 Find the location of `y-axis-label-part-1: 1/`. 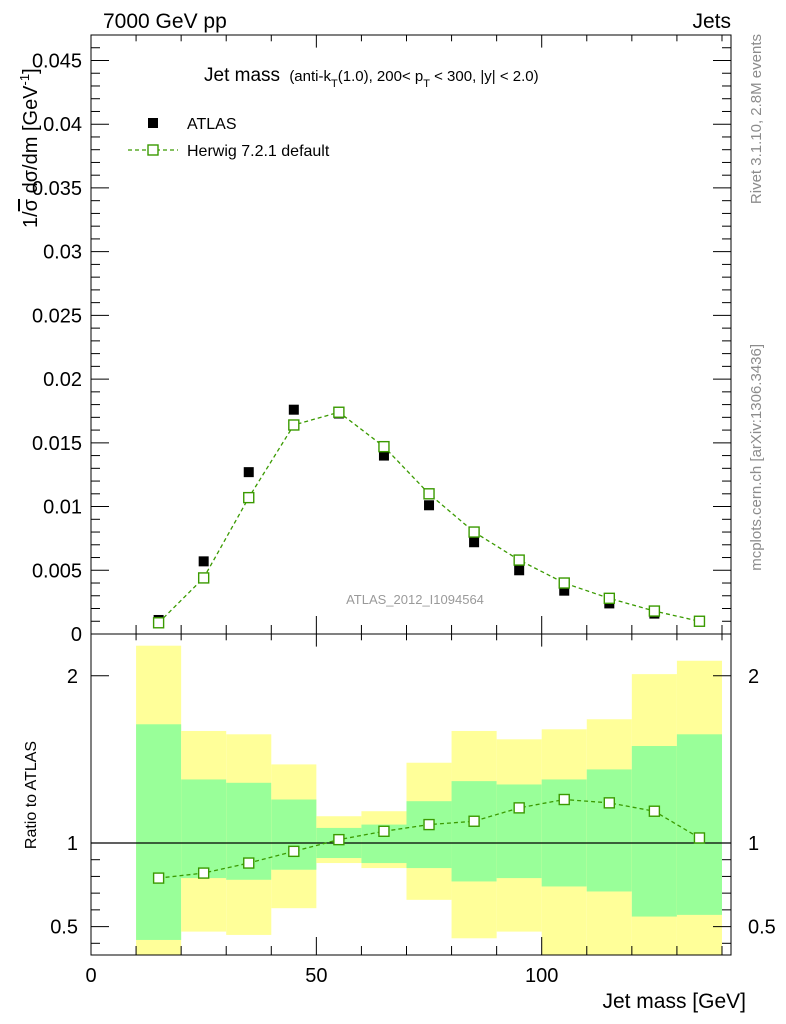

y-axis-label-part-1: 1/ is located at coordinates (31, 219).